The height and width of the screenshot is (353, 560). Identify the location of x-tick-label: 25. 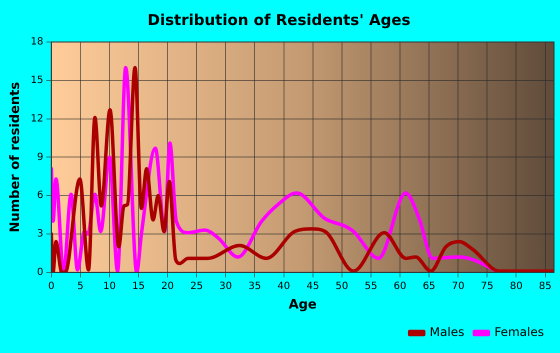
(196, 286).